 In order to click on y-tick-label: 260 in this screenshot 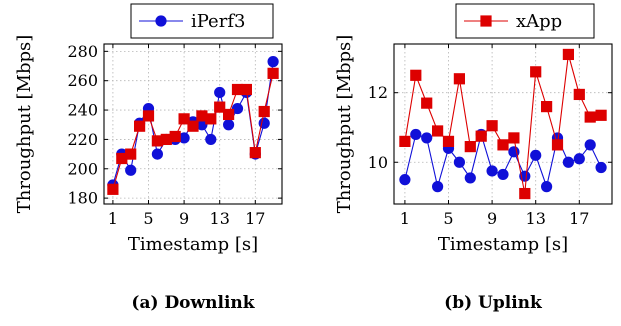, I will do `click(82, 80)`.